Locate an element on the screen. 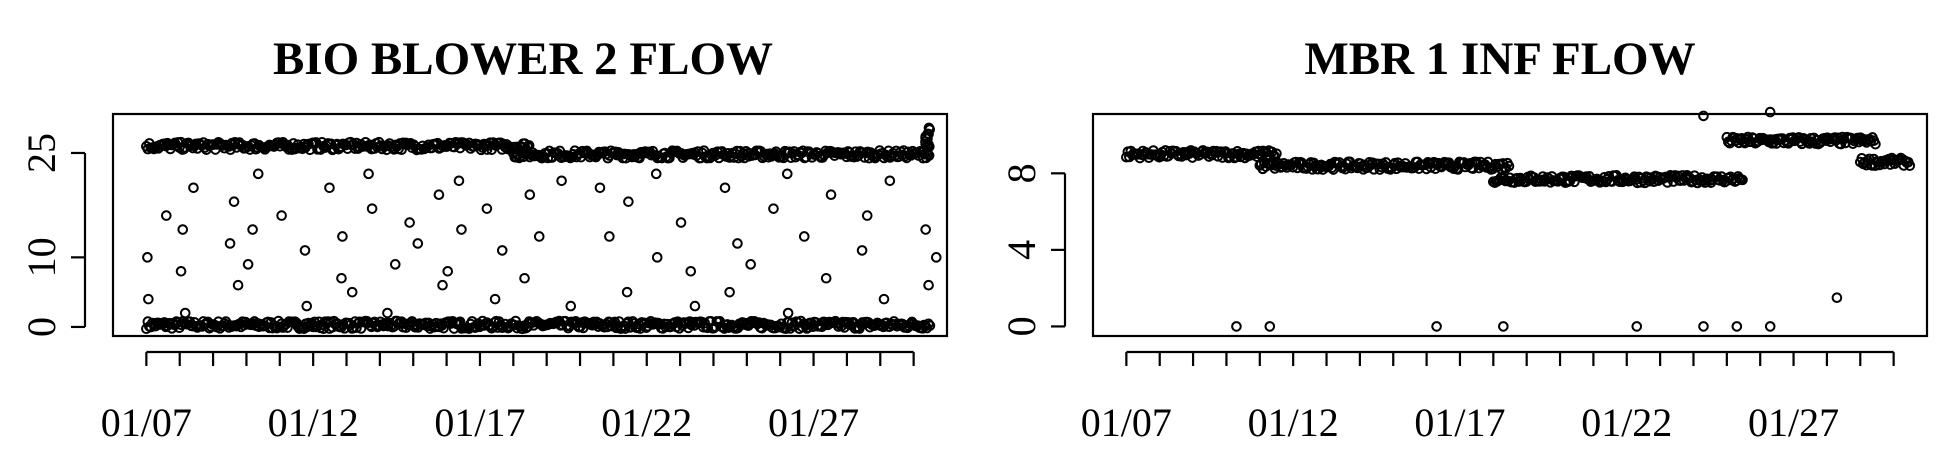  chart-title: MBR 1 INF FLOW is located at coordinates (1499, 59).